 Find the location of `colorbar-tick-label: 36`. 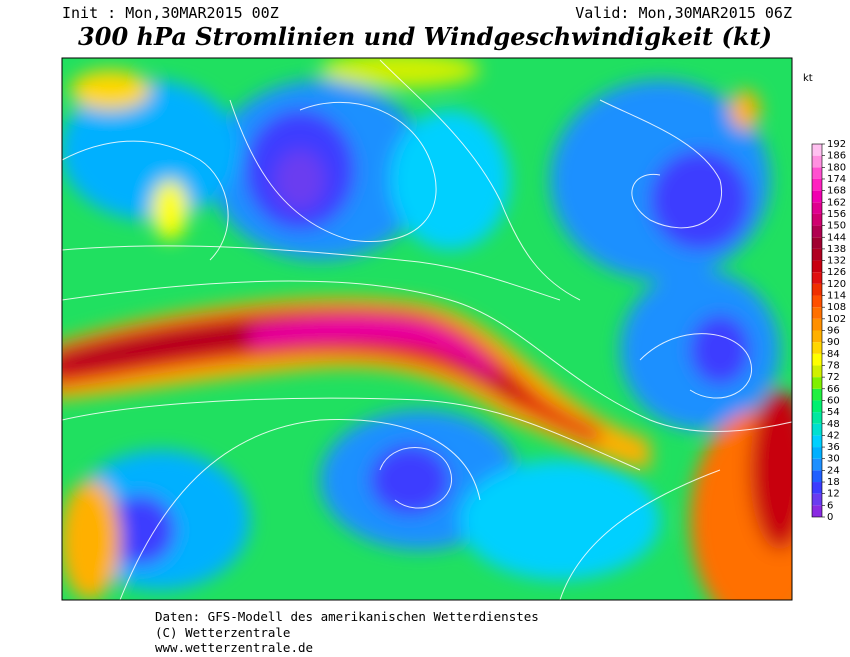

colorbar-tick-label: 36 is located at coordinates (833, 447).